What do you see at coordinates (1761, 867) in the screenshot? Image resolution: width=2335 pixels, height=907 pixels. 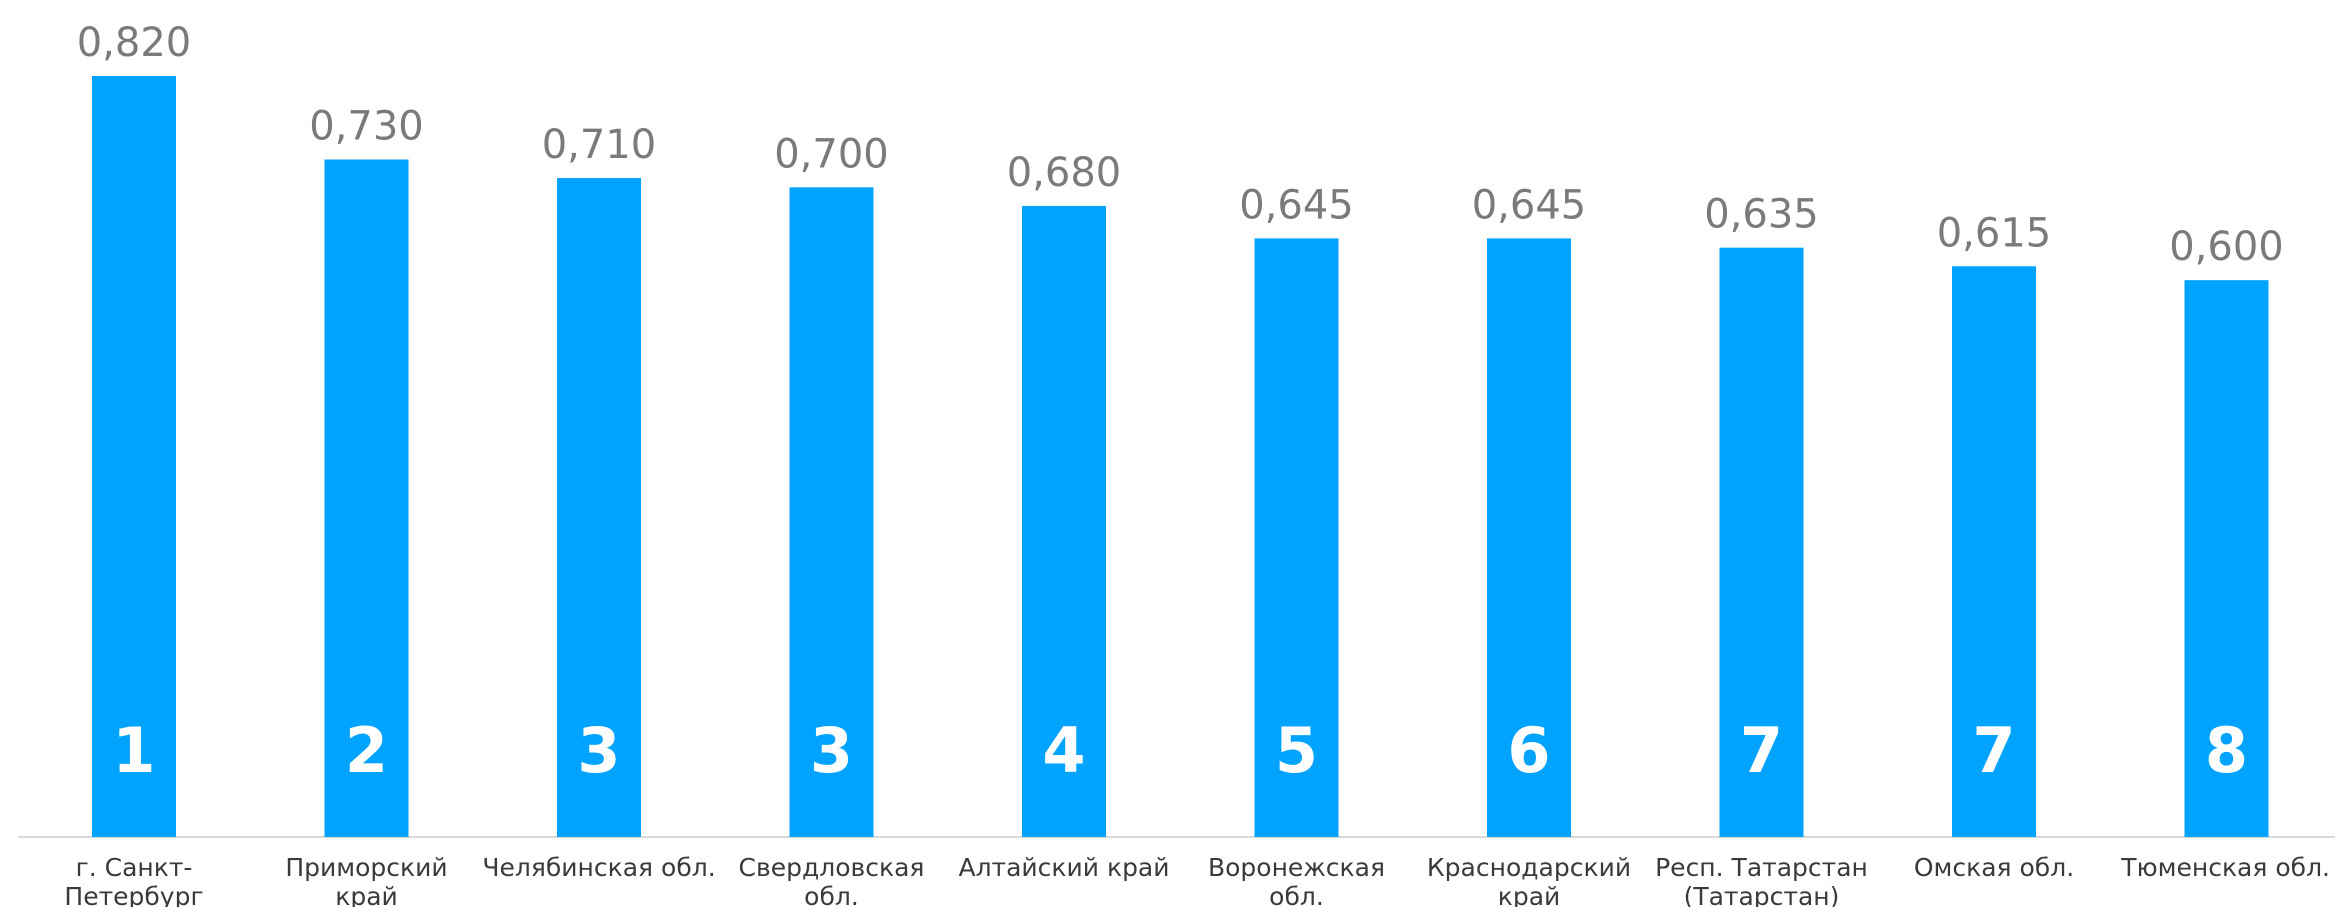 I see `category-label-line: Респ. Татарстан` at bounding box center [1761, 867].